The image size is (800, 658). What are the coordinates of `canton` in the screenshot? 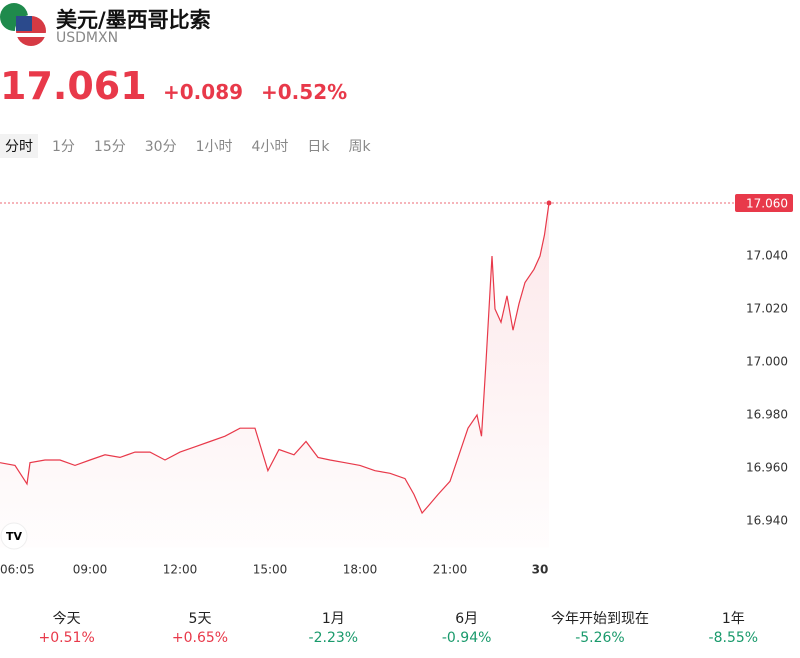 It's located at (24, 23).